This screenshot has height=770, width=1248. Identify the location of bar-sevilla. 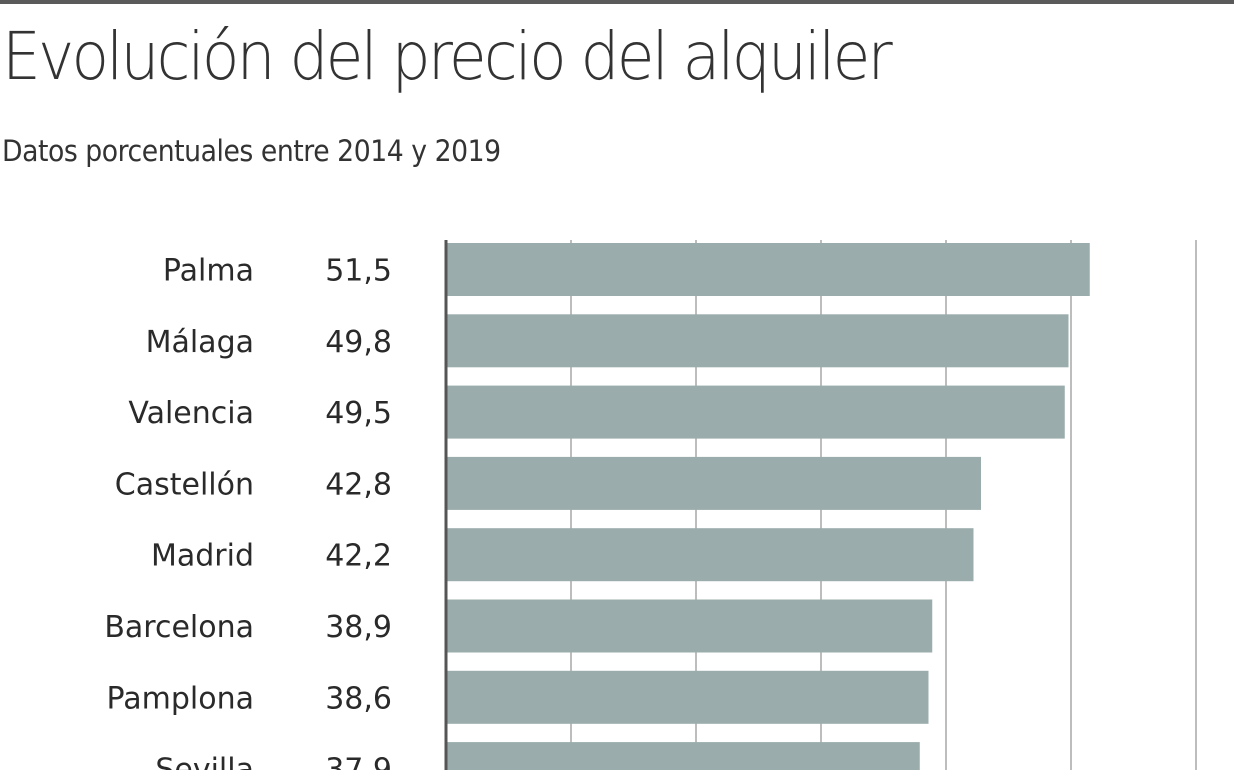
(683, 756).